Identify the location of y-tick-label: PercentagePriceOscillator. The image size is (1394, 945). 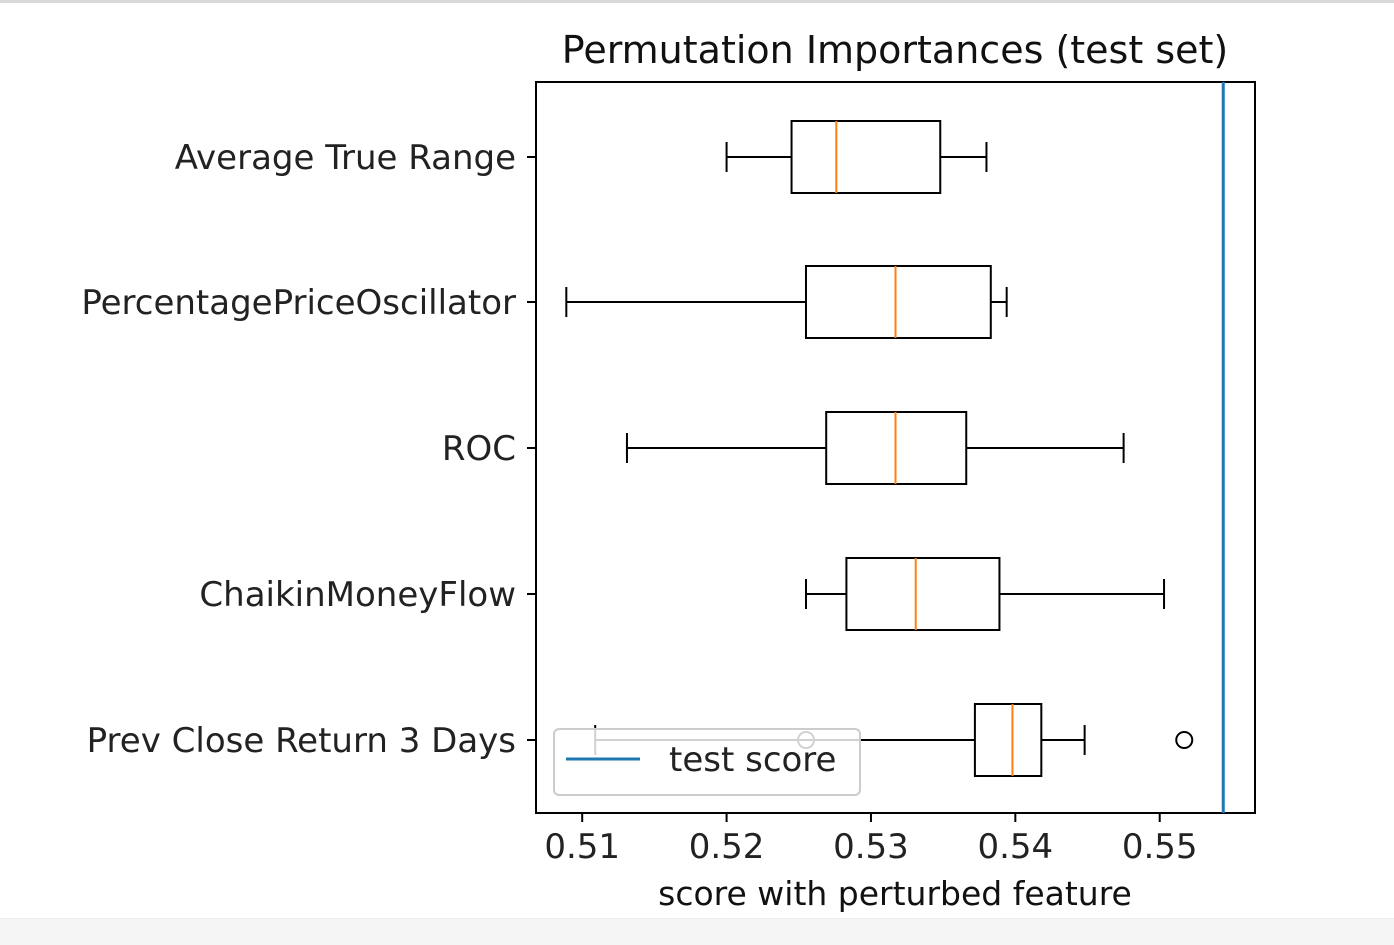
(298, 303).